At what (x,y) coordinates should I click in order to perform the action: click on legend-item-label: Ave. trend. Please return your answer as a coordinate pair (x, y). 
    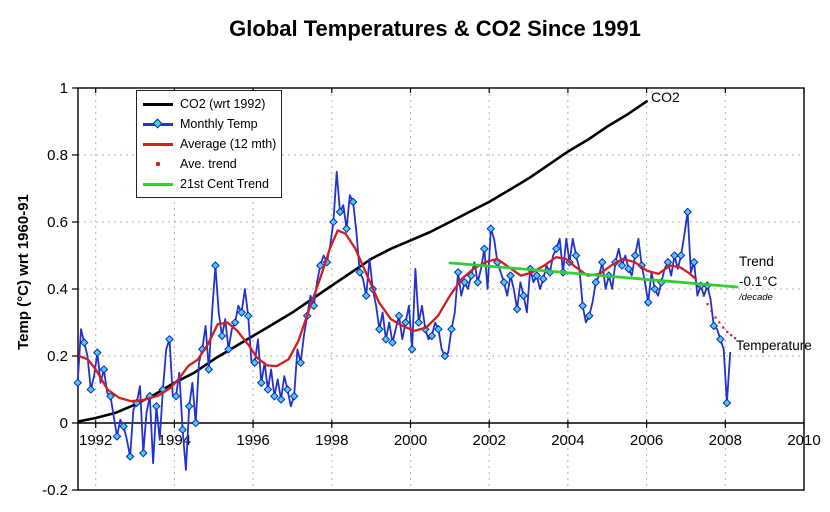
    Looking at the image, I should click on (208, 164).